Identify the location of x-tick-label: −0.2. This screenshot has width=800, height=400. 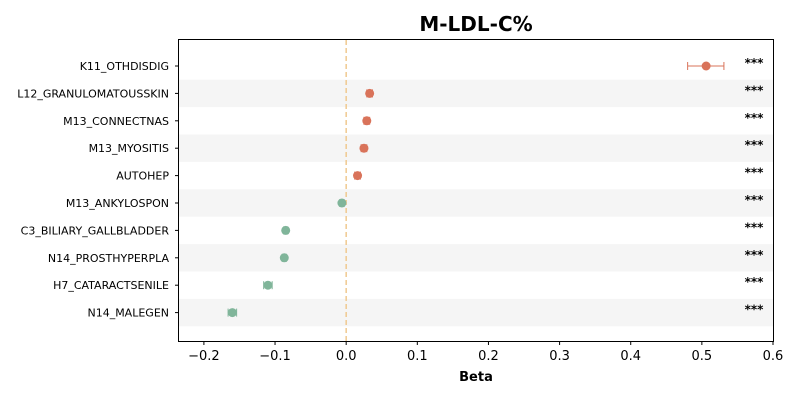
(204, 356).